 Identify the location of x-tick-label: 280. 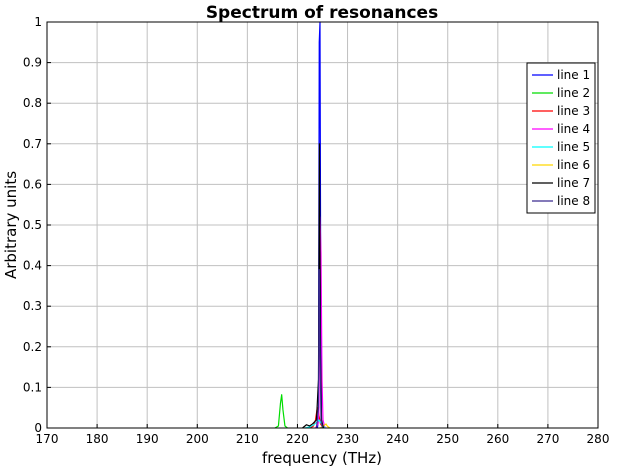
(598, 439).